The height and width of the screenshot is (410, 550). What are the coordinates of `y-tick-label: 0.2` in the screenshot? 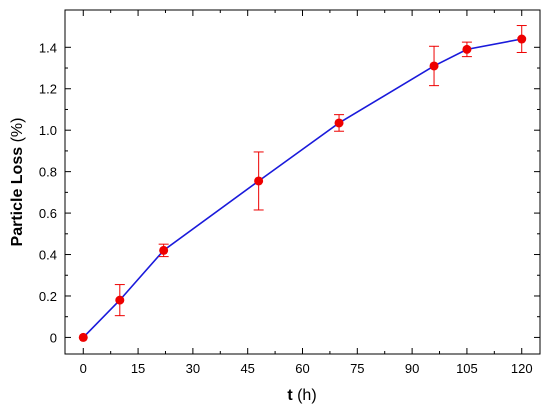 It's located at (48, 296).